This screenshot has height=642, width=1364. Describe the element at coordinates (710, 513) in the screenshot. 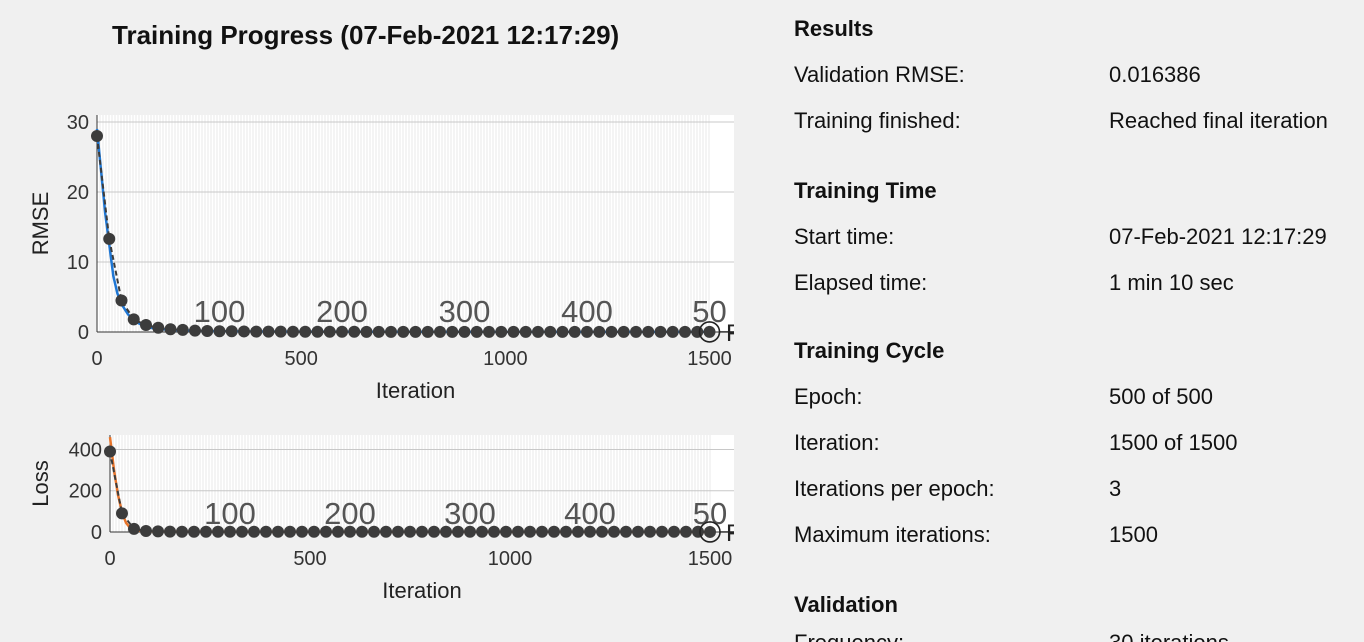

I see `loss-epoch-tick-label: 50` at that location.